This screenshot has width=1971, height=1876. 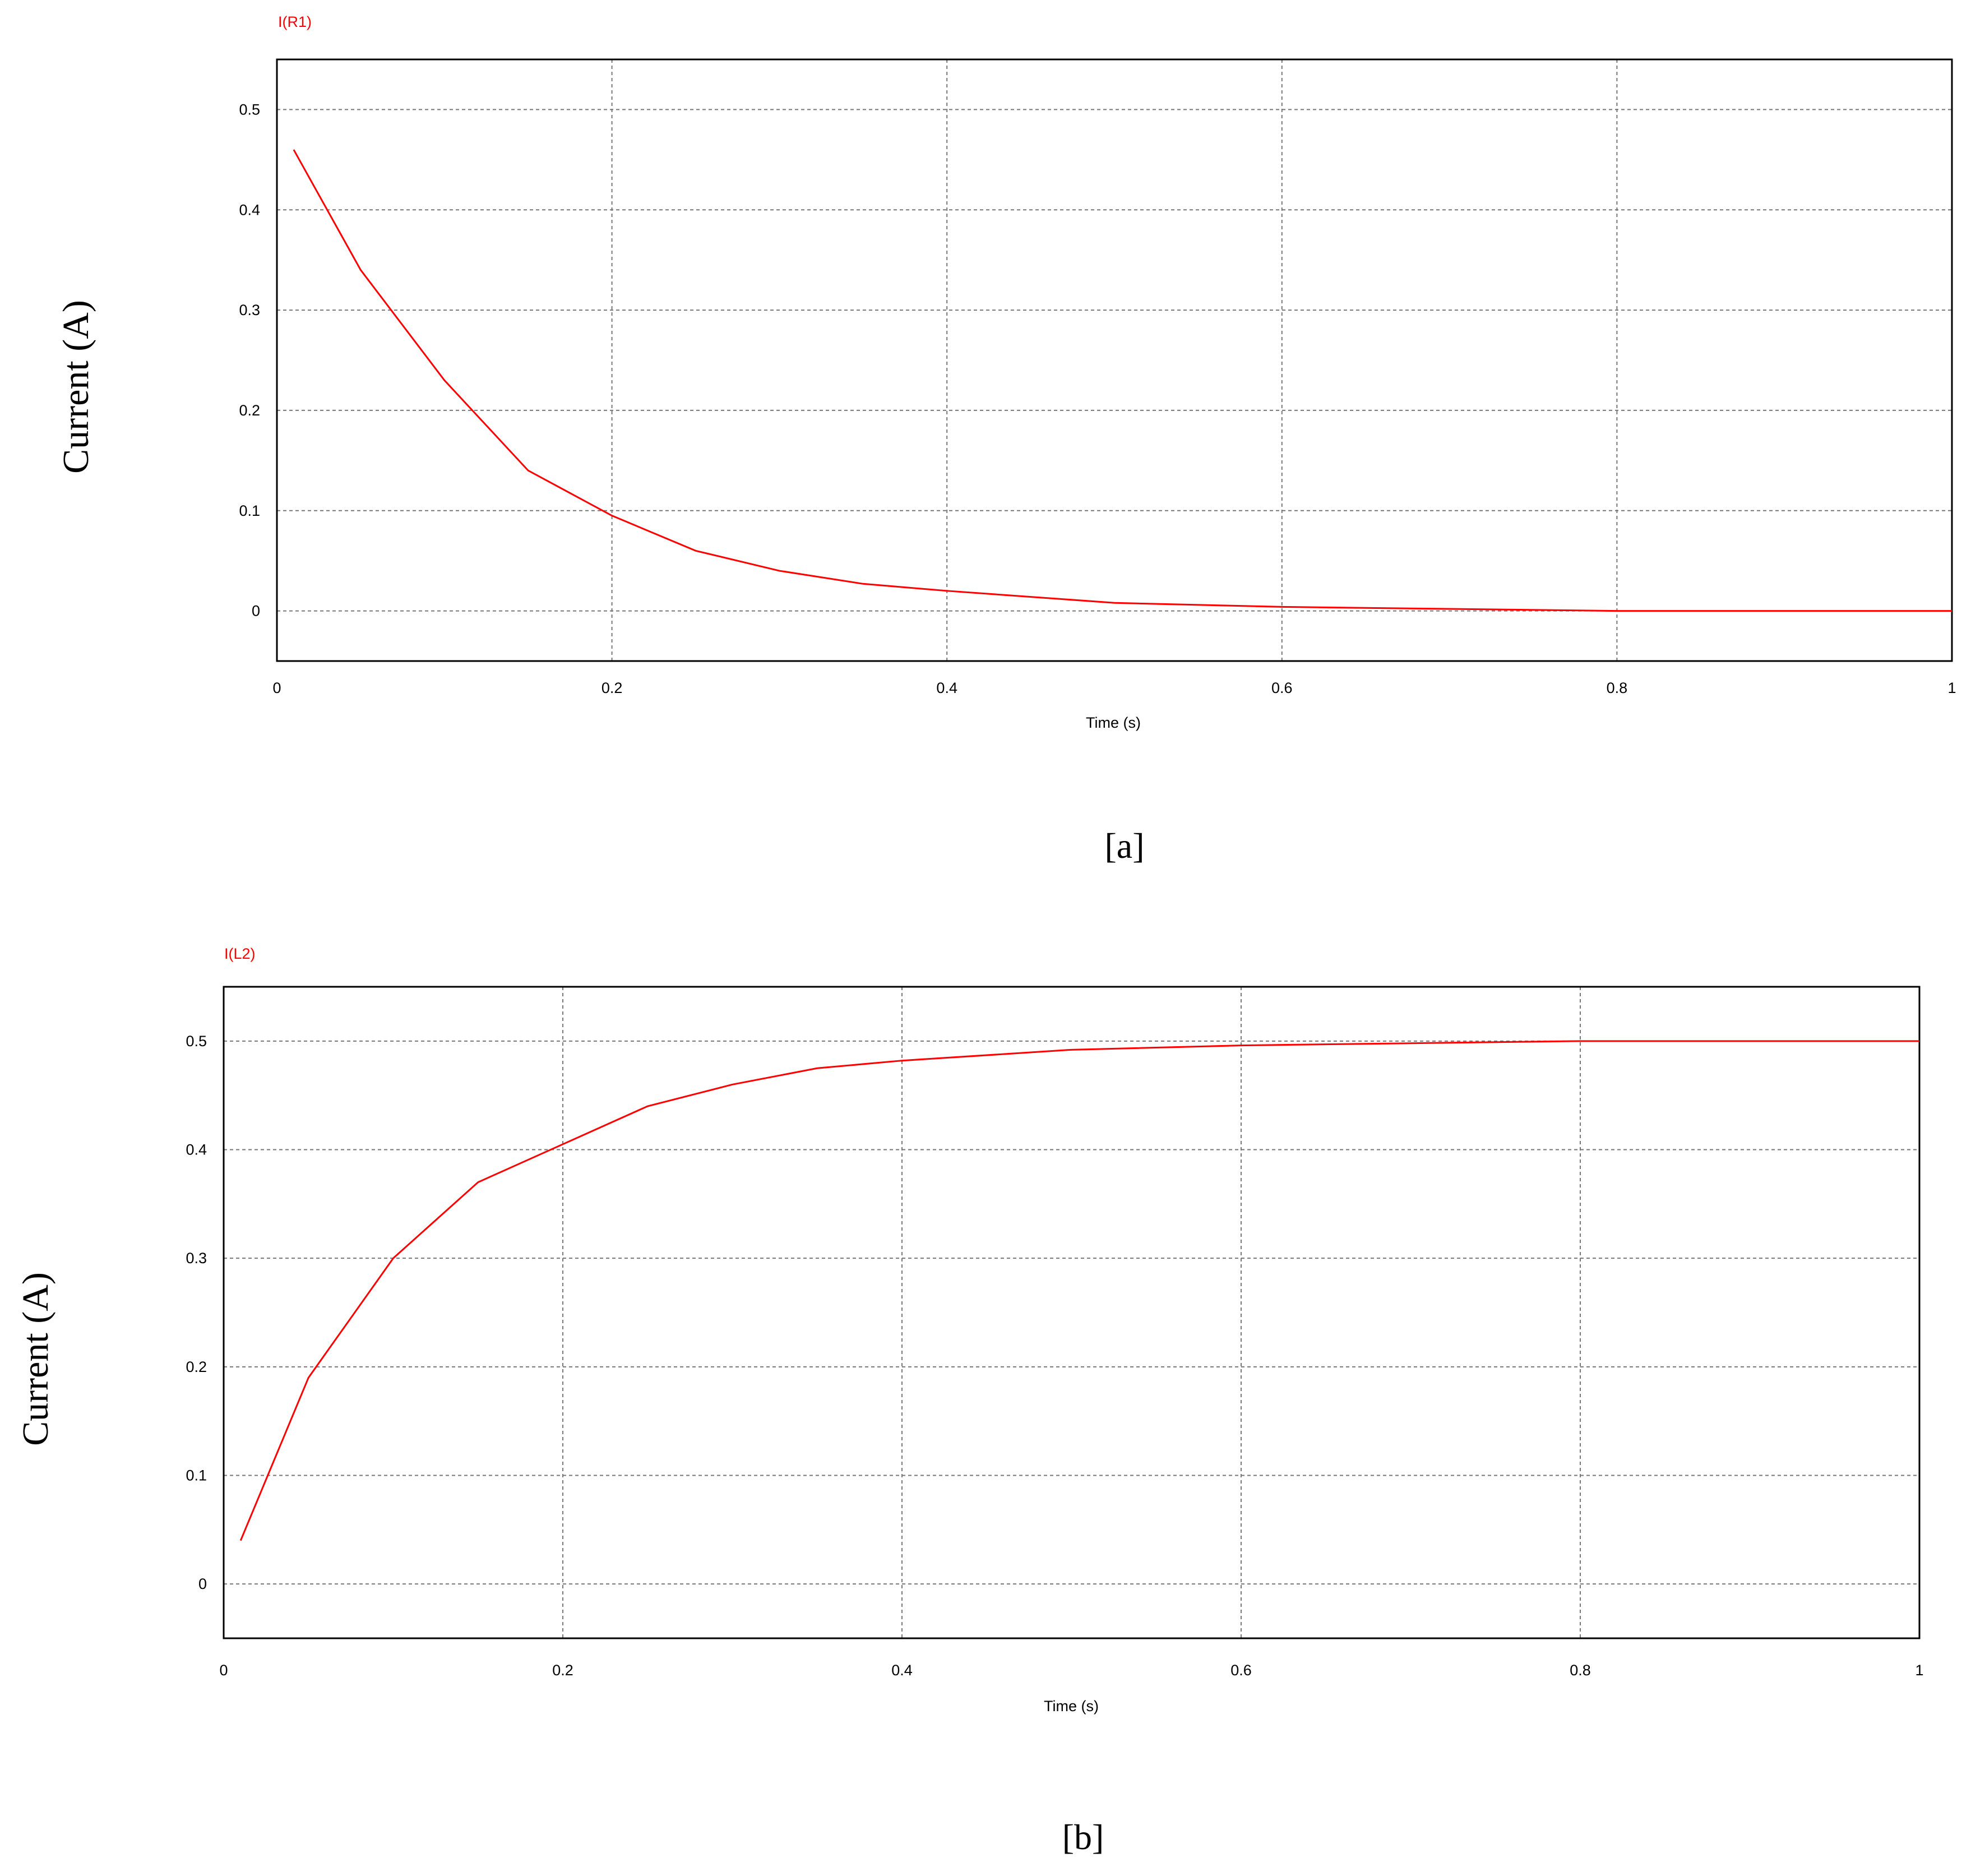 What do you see at coordinates (240, 953) in the screenshot?
I see `legend-label: I(L2)` at bounding box center [240, 953].